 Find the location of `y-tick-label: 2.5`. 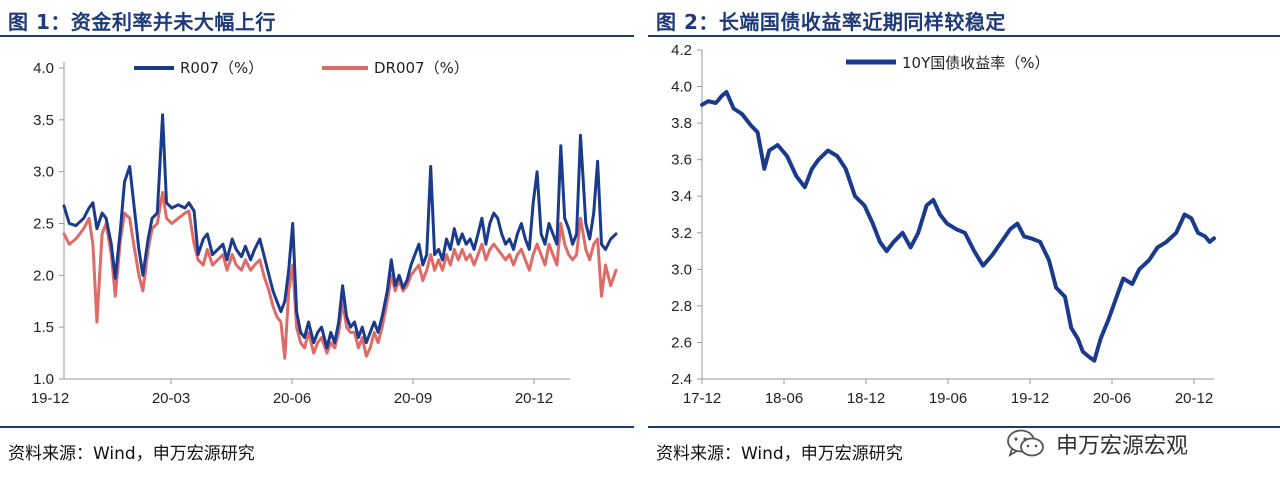

y-tick-label: 2.5 is located at coordinates (43, 224).